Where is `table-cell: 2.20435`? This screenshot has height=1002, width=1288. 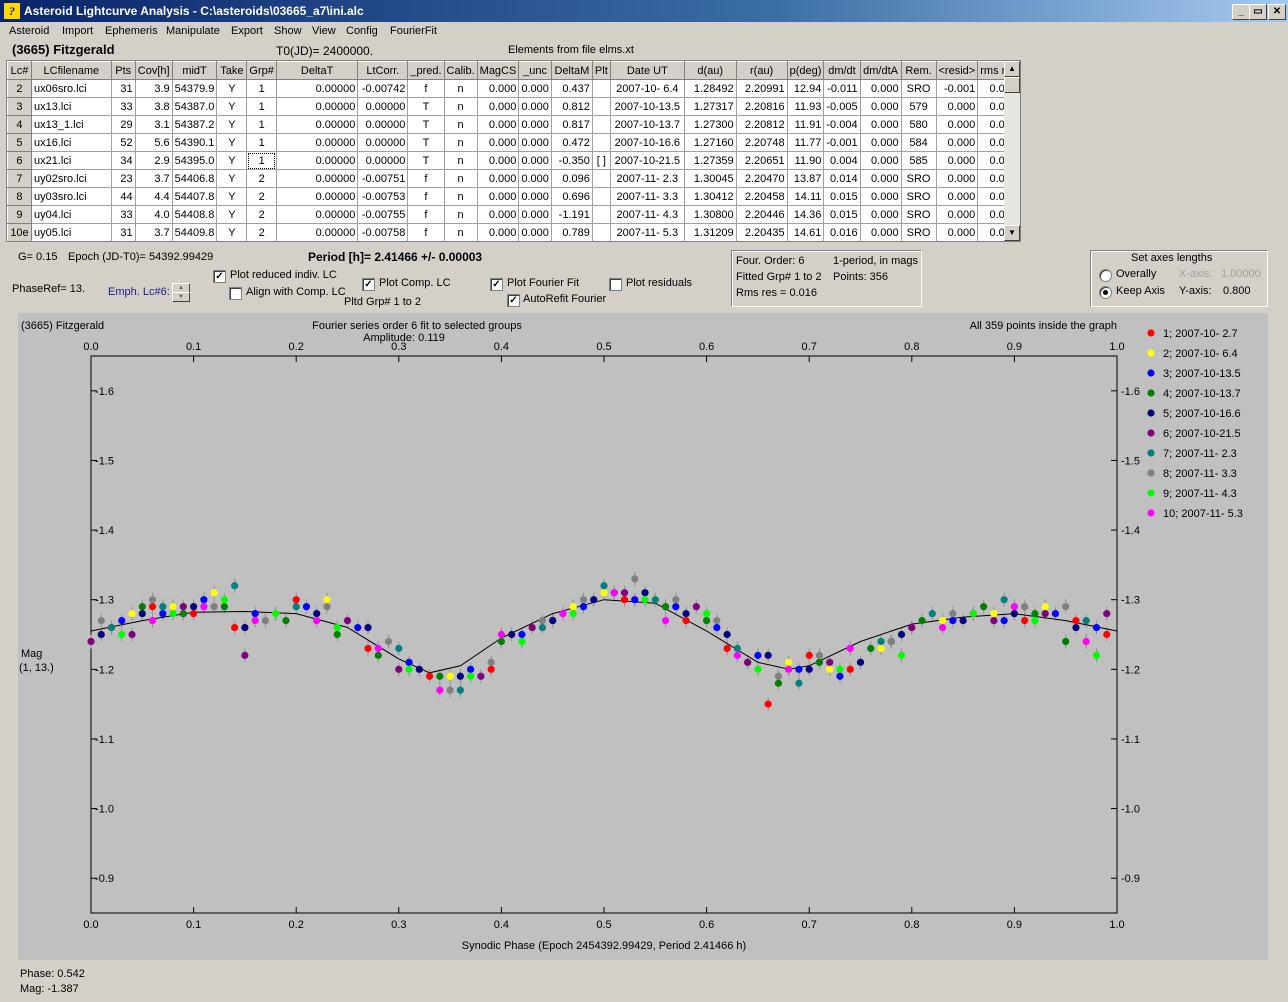
table-cell: 2.20435 is located at coordinates (761, 232).